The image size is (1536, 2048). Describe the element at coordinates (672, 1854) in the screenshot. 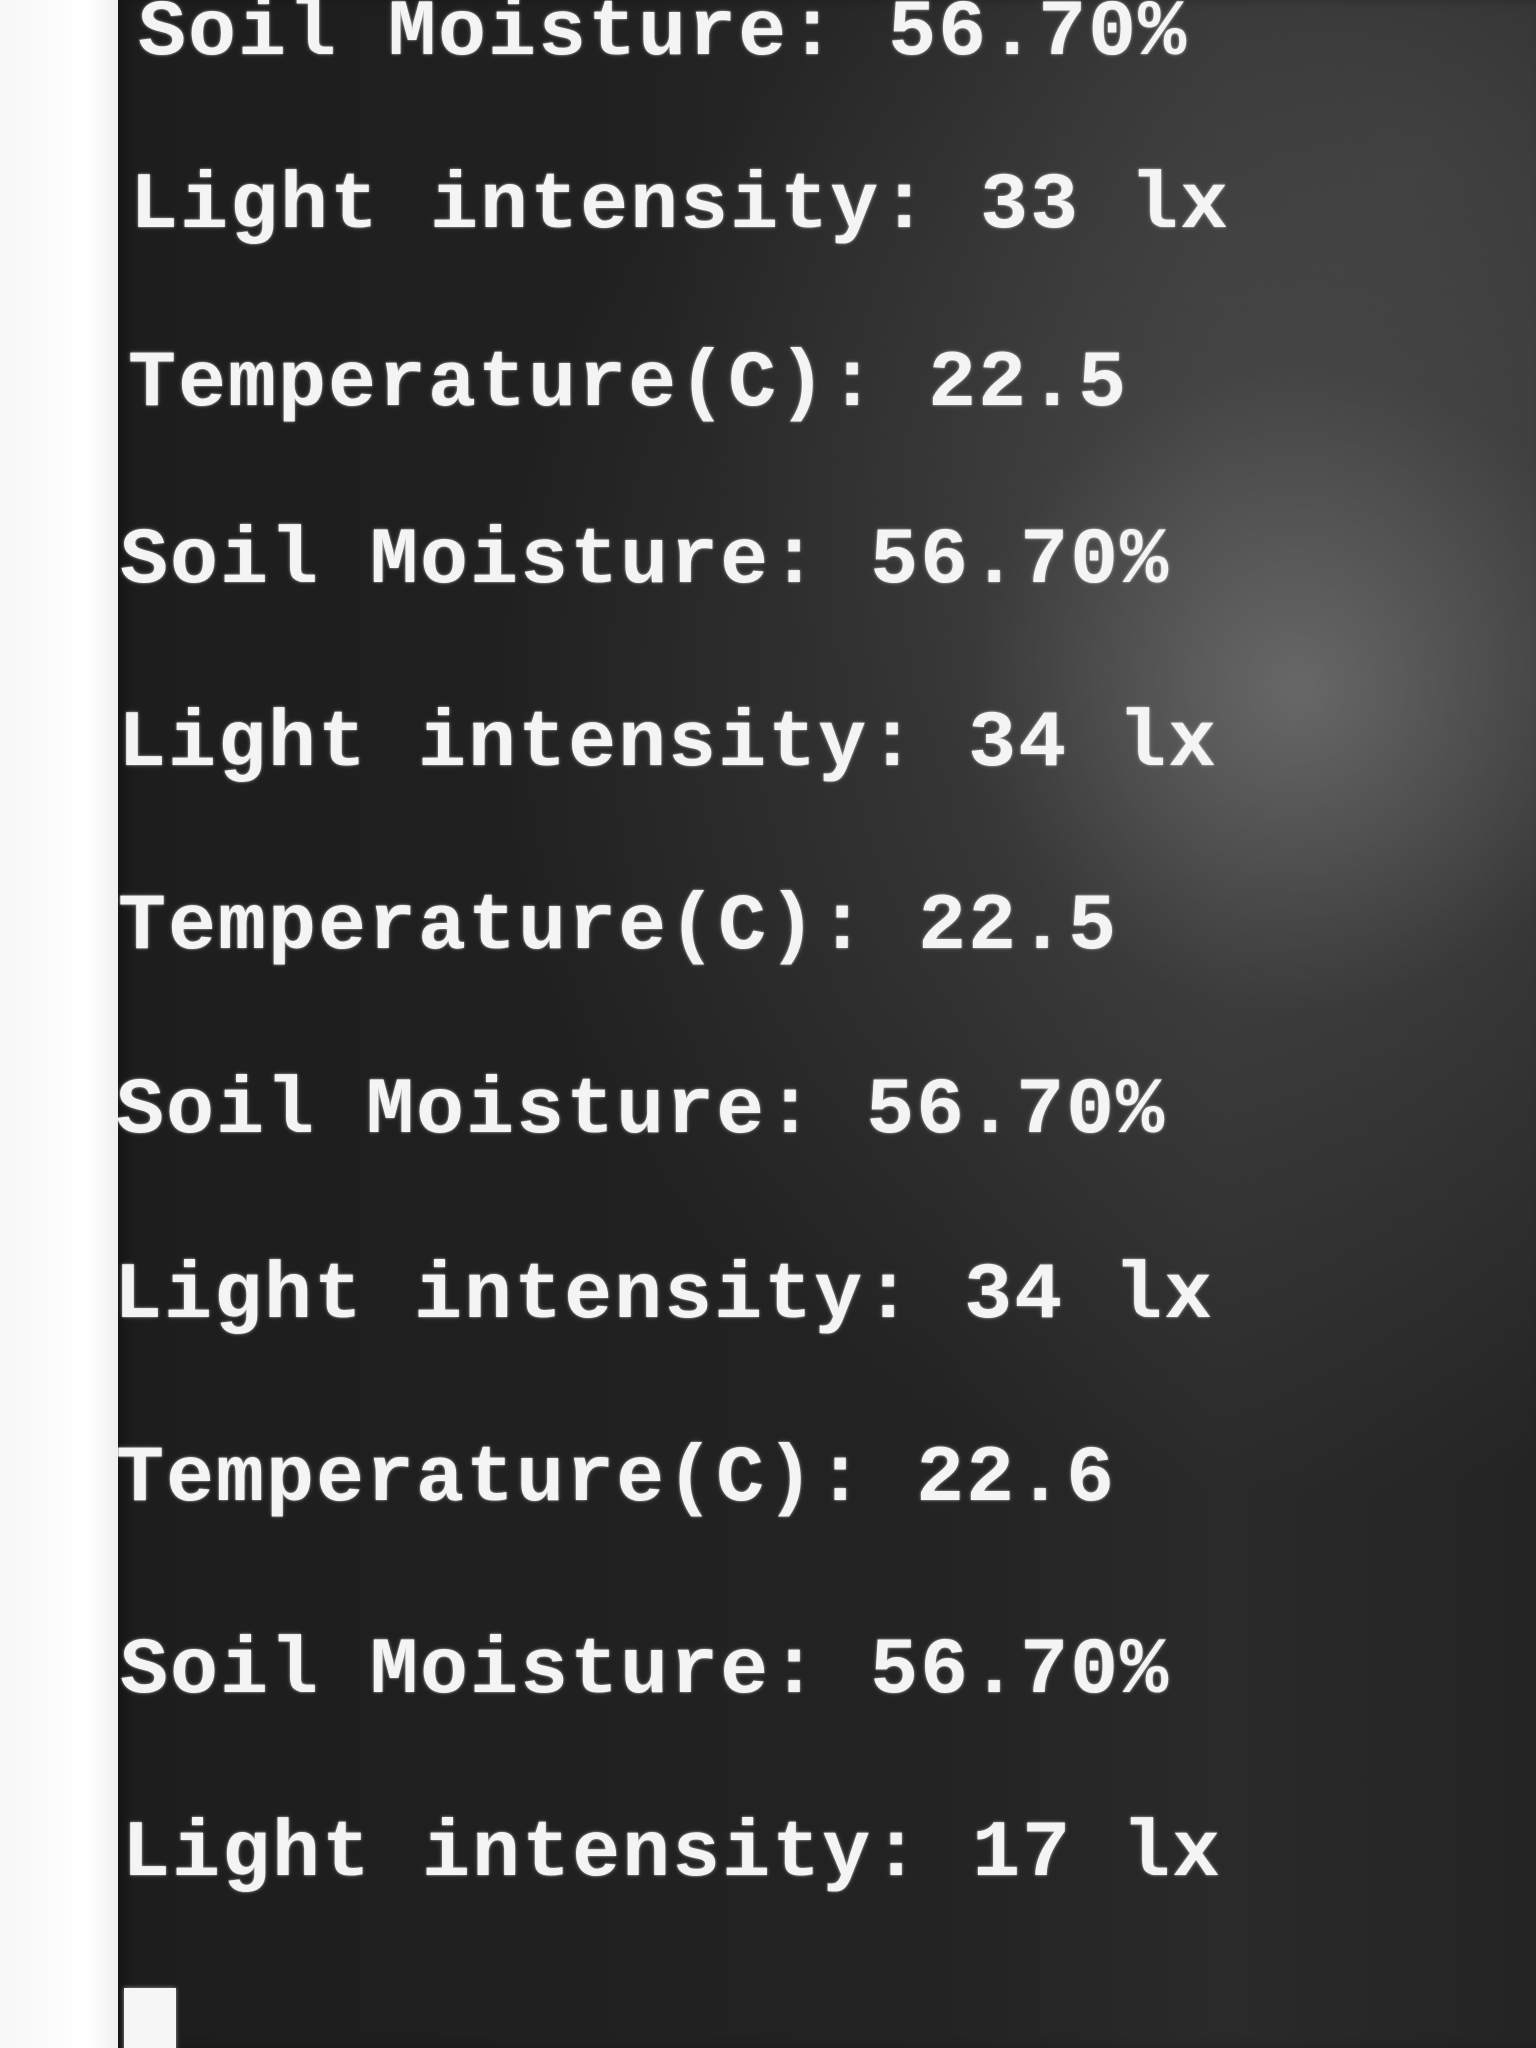

I see `terminal-line-light-intensity: Light intensity: 17 lx` at that location.